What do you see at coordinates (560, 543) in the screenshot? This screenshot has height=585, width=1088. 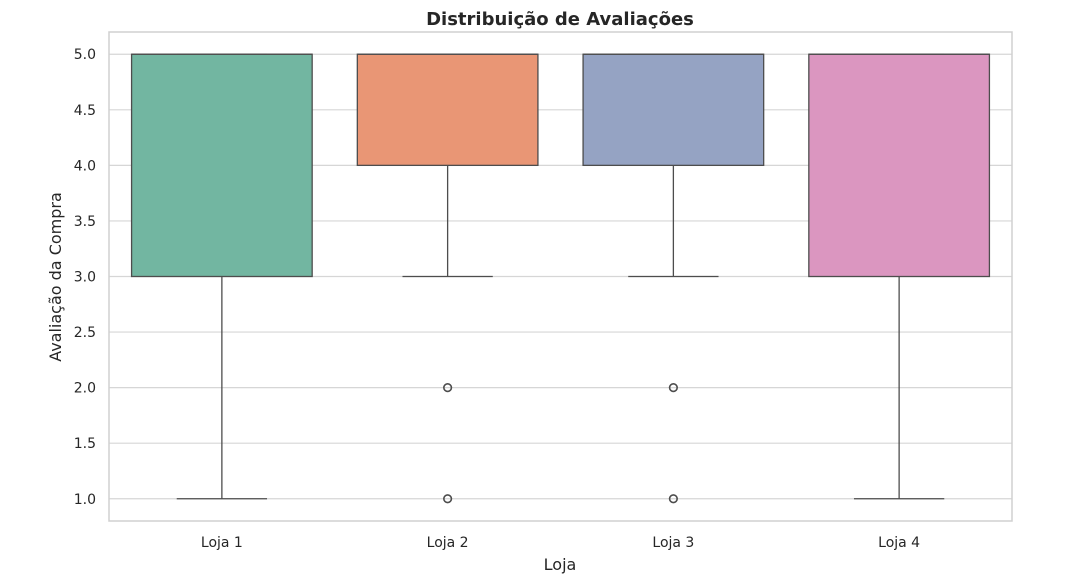 I see `x-tick-labels: Loja 1 Loja 2 Loja 3 Loja 4` at bounding box center [560, 543].